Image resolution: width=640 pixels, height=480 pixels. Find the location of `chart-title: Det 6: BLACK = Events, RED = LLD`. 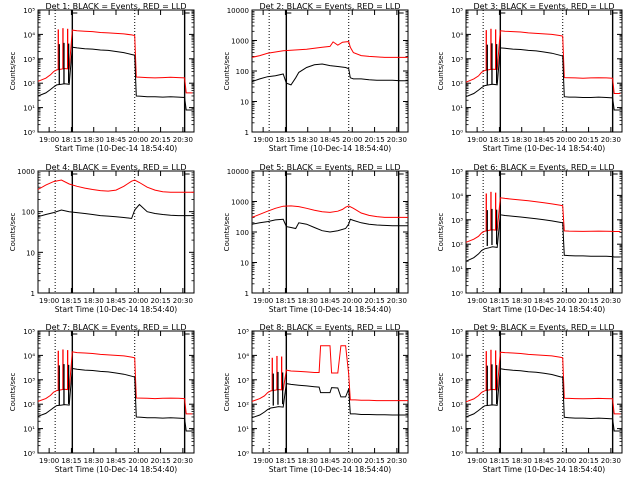

chart-title: Det 6: BLACK = Events, RED = LLD is located at coordinates (544, 167).